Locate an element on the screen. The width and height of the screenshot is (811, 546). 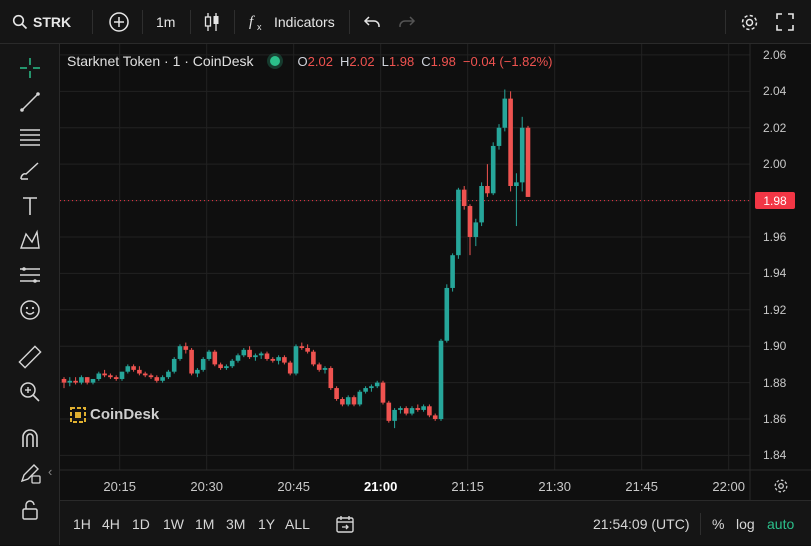
fib-tool is located at coordinates (30, 275).